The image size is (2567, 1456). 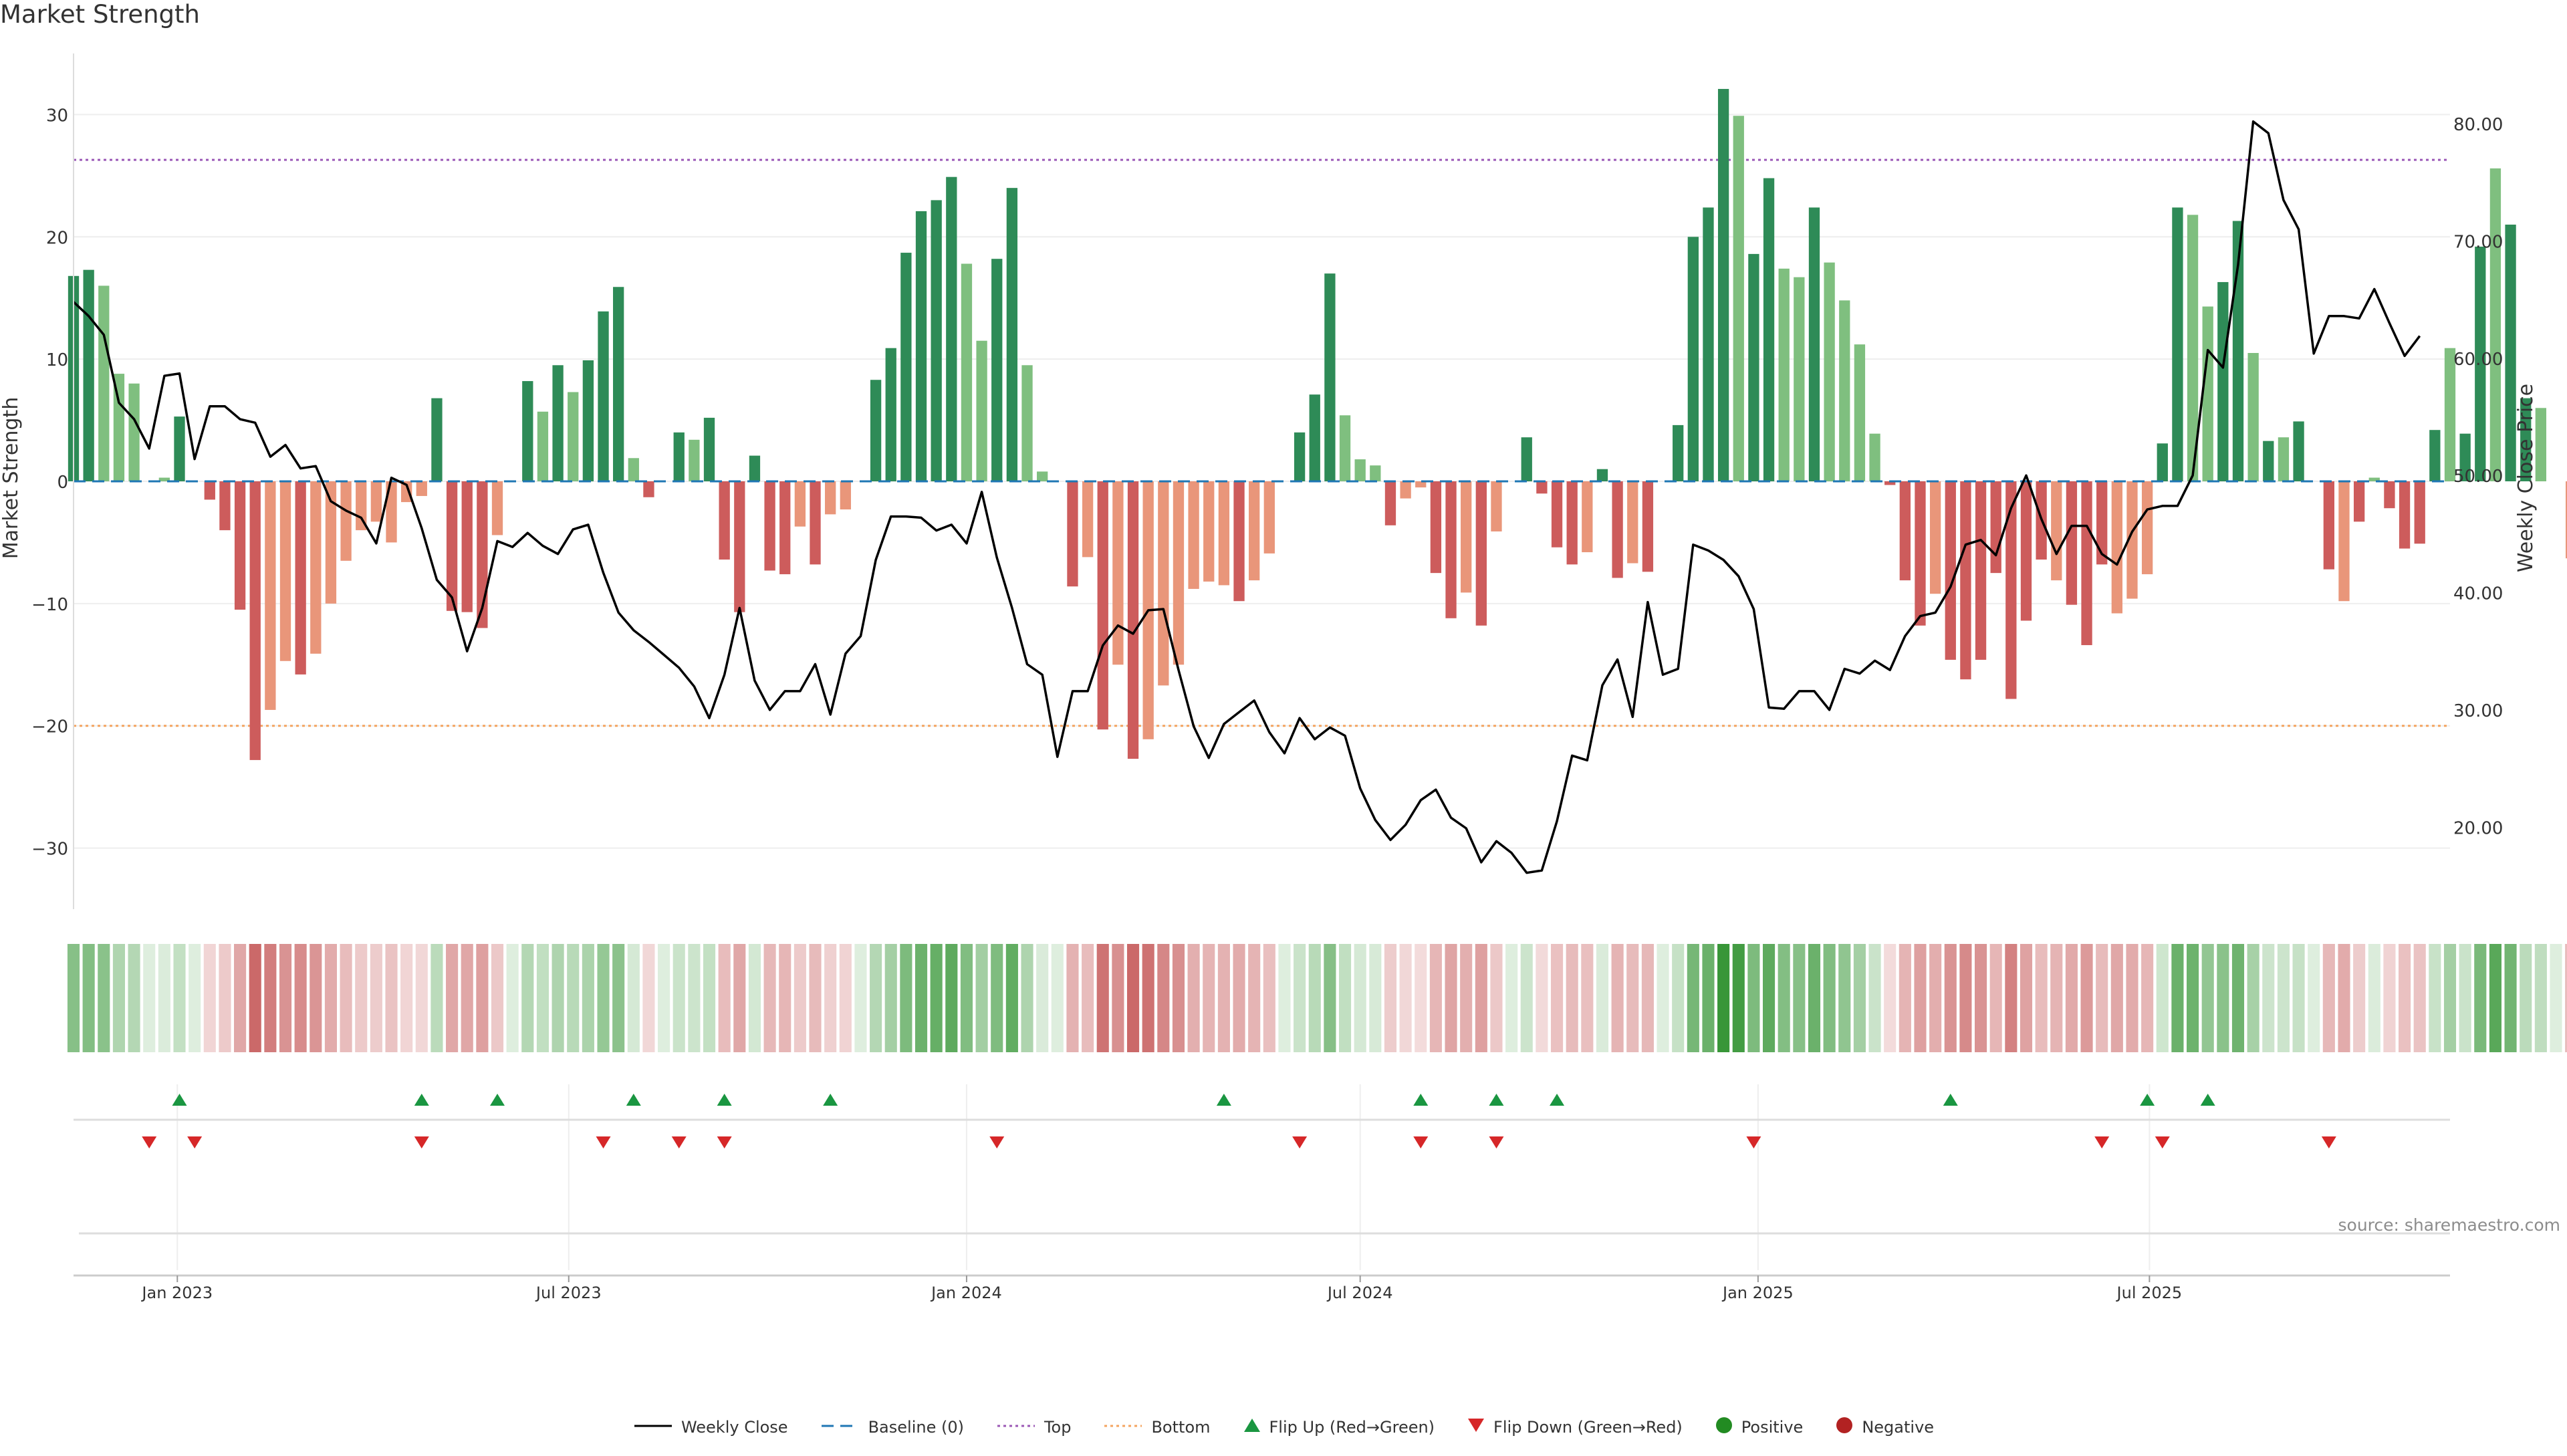 What do you see at coordinates (2478, 477) in the screenshot?
I see `y-tick-label-right: 50.00` at bounding box center [2478, 477].